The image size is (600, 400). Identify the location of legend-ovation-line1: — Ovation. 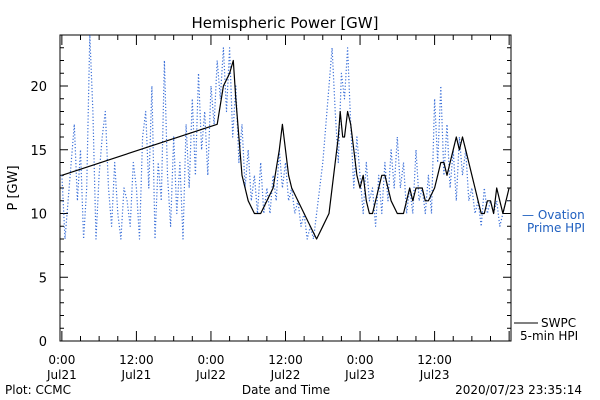
(553, 215).